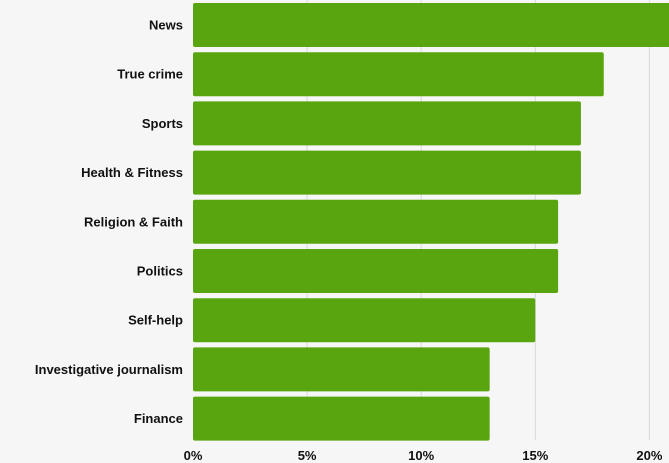 The width and height of the screenshot is (669, 463). What do you see at coordinates (109, 369) in the screenshot?
I see `category-label: Investigative journalism` at bounding box center [109, 369].